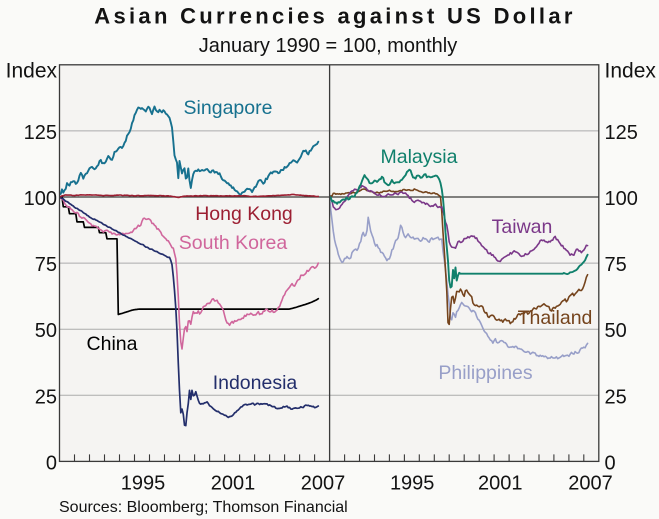 The width and height of the screenshot is (659, 519). I want to click on svg-text: South Korea, so click(233, 243).